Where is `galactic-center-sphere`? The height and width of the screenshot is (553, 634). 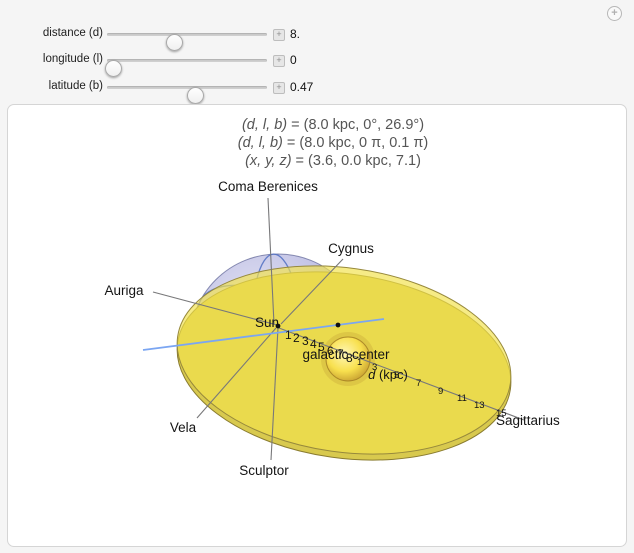 galactic-center-sphere is located at coordinates (348, 359).